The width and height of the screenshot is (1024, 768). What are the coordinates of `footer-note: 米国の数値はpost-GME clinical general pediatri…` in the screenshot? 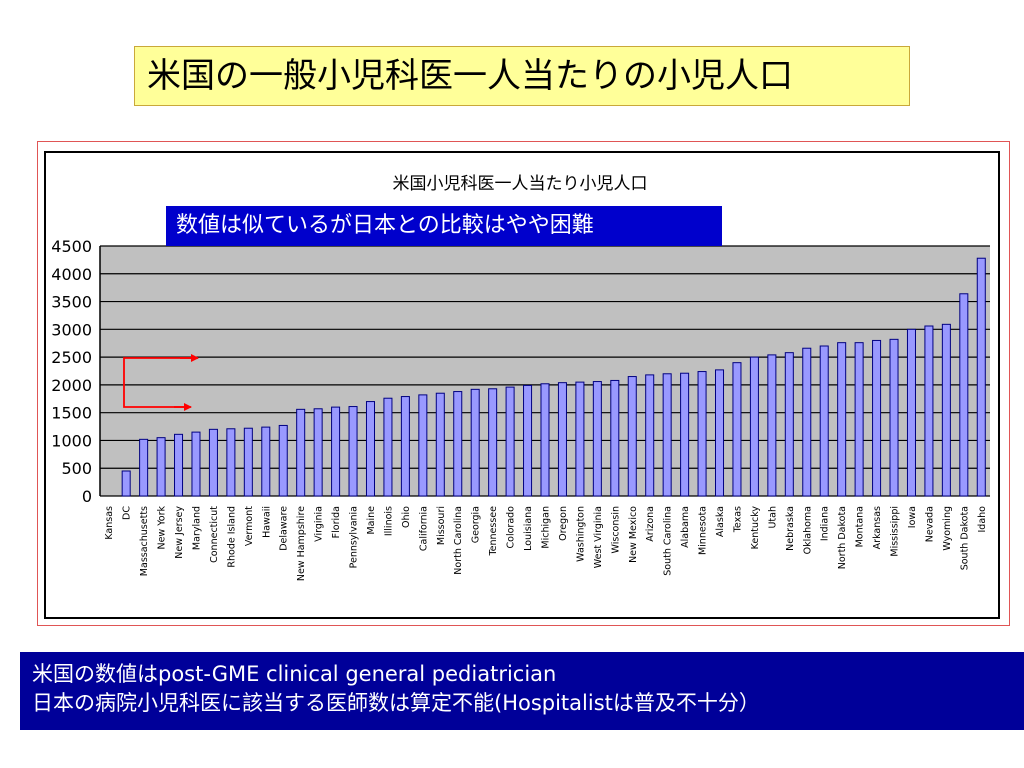 It's located at (522, 691).